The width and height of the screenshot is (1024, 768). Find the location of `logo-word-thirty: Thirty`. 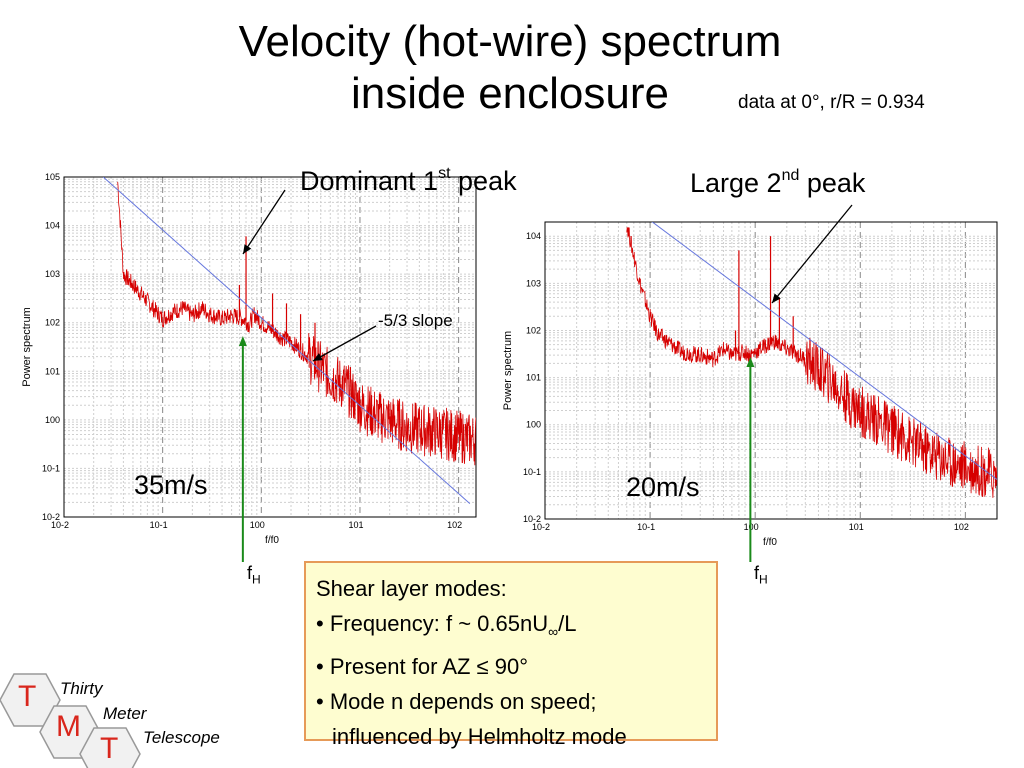

logo-word-thirty: Thirty is located at coordinates (81, 688).